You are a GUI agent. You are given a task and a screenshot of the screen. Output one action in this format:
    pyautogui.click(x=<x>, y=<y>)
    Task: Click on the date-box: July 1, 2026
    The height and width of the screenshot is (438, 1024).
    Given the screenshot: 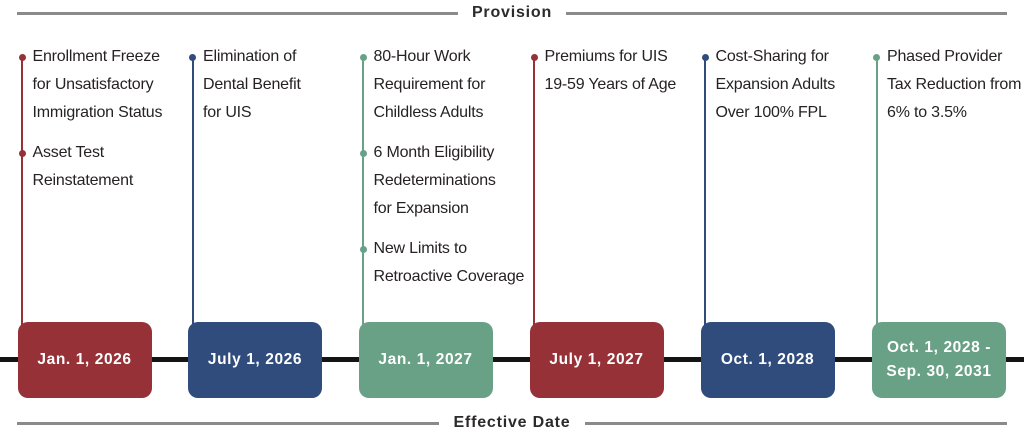 What is the action you would take?
    pyautogui.click(x=255, y=360)
    